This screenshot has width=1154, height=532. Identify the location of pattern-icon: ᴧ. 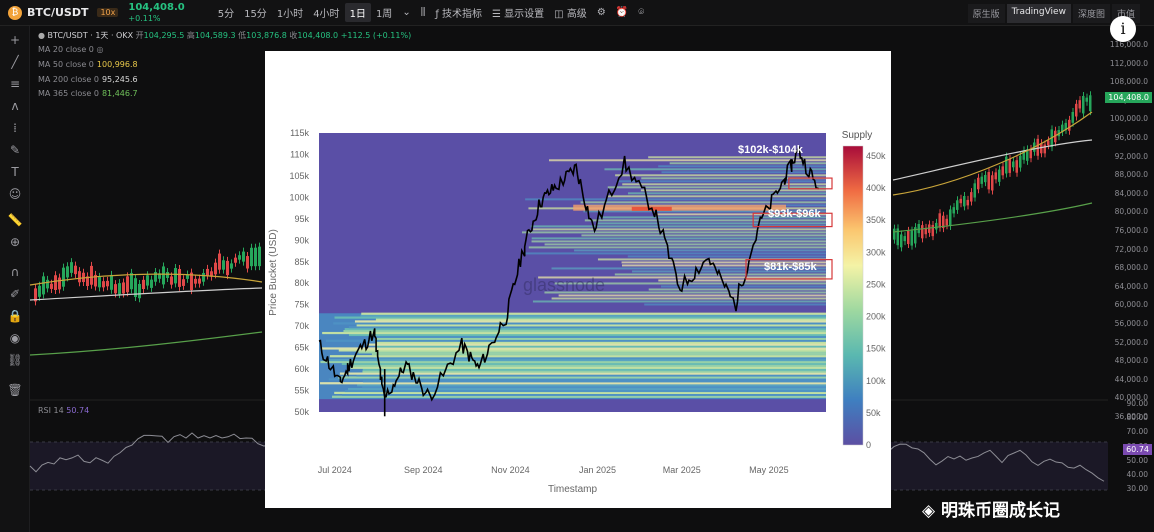
(15, 106).